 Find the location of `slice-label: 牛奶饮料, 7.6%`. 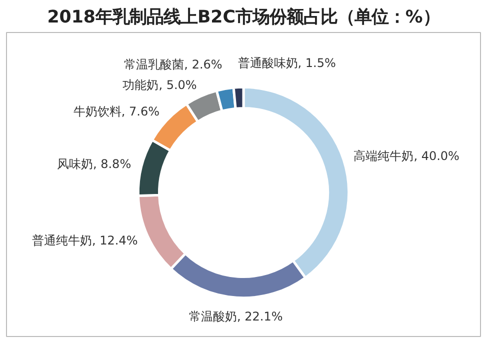

slice-label: 牛奶饮料, 7.6% is located at coordinates (116, 111).